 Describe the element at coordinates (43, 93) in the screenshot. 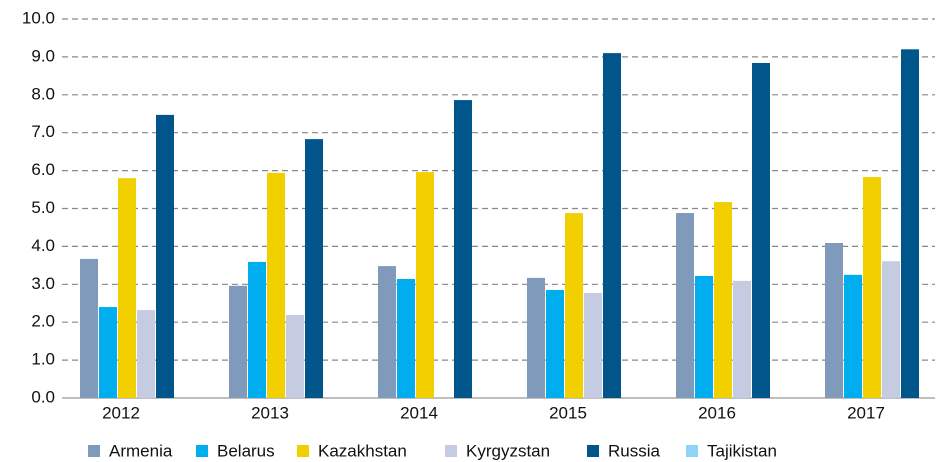

I see `y-tick-label: 8.0` at that location.